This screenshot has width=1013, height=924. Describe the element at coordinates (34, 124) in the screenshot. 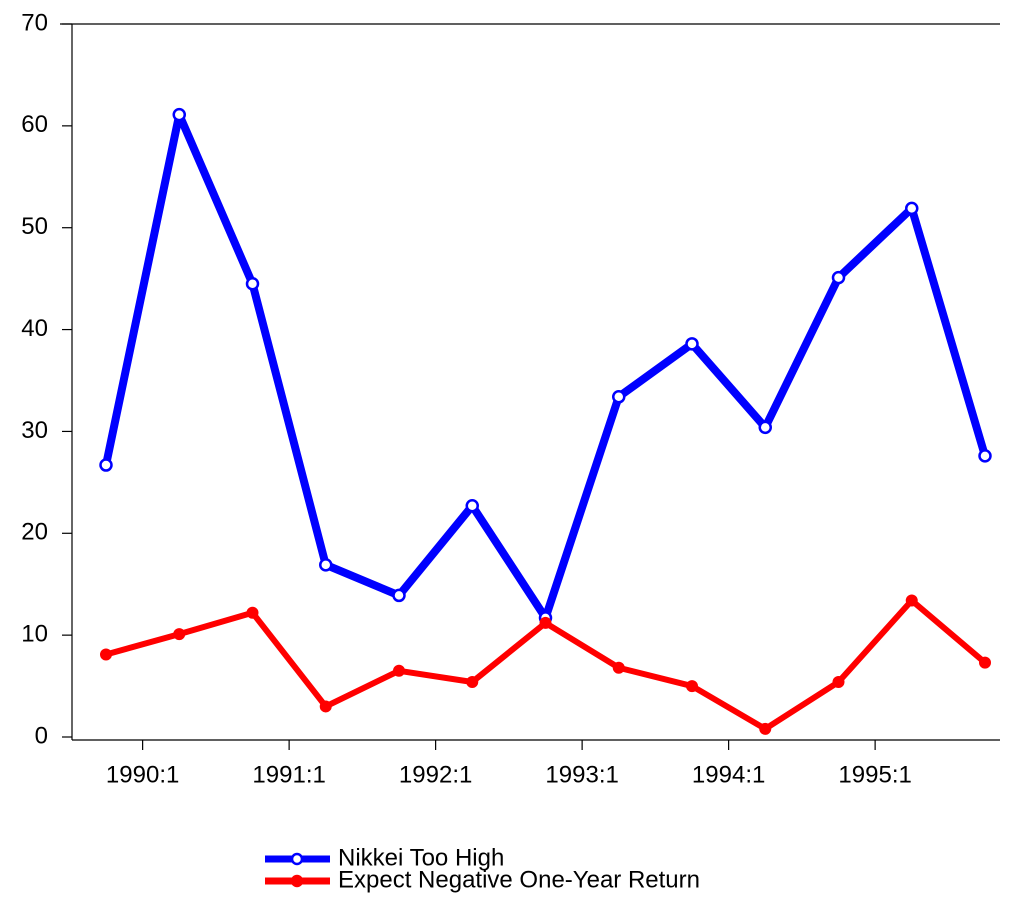

I see `y-tick-label: 60` at that location.